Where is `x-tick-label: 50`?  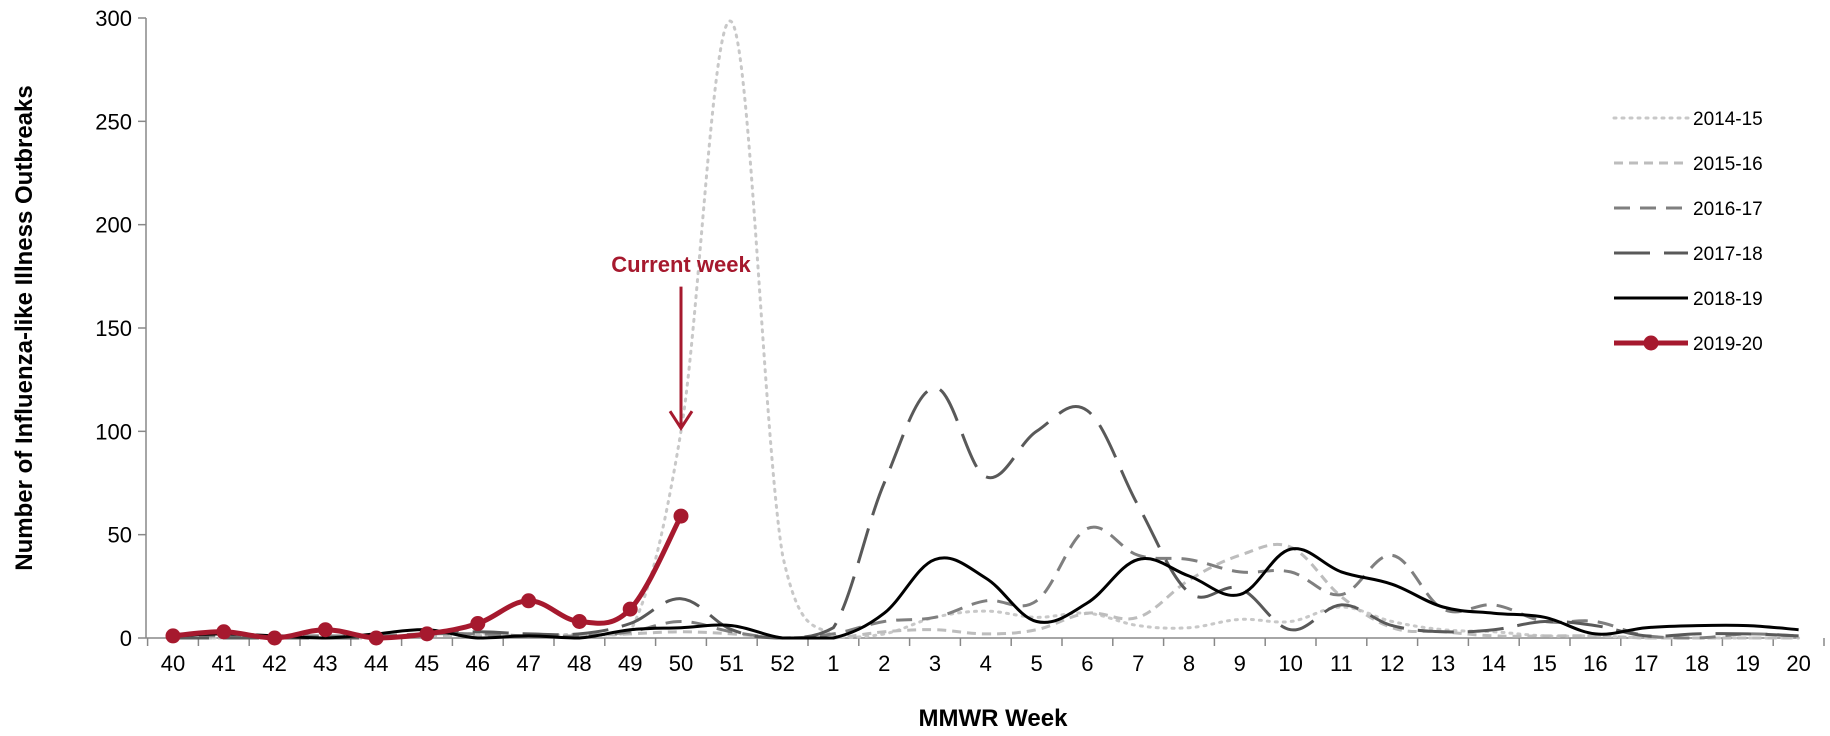 x-tick-label: 50 is located at coordinates (681, 663).